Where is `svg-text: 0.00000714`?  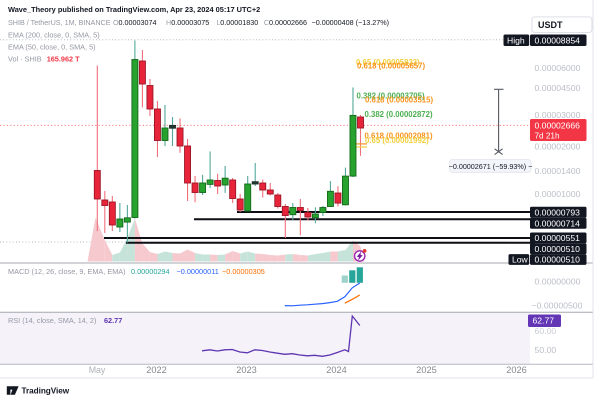
svg-text: 0.00000714 is located at coordinates (558, 223).